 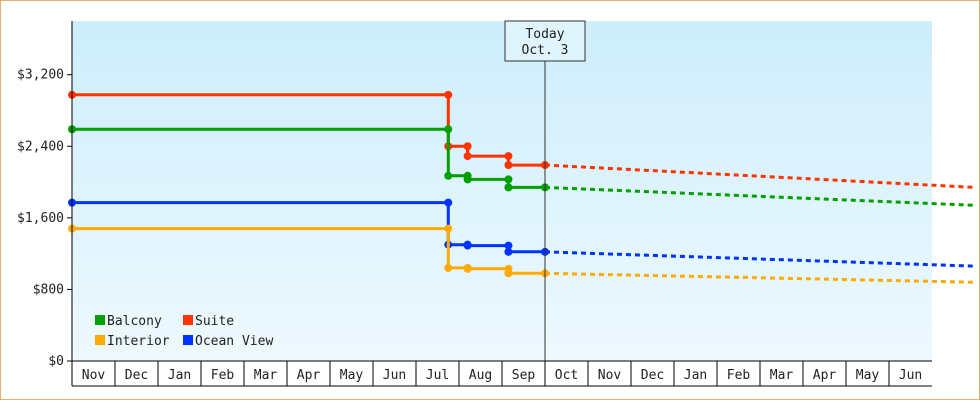 What do you see at coordinates (100, 340) in the screenshot?
I see `legend-swatch-interior` at bounding box center [100, 340].